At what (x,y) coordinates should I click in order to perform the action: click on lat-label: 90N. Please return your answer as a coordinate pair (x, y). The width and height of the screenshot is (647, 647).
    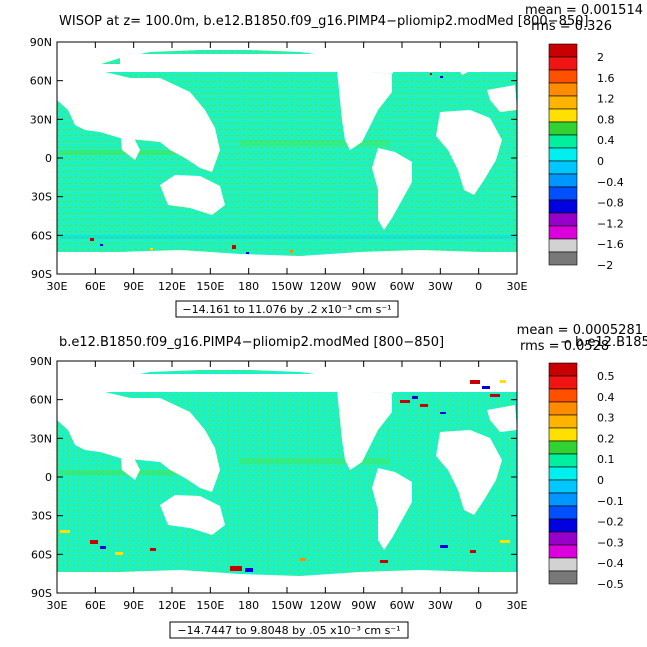
    Looking at the image, I should click on (41, 42).